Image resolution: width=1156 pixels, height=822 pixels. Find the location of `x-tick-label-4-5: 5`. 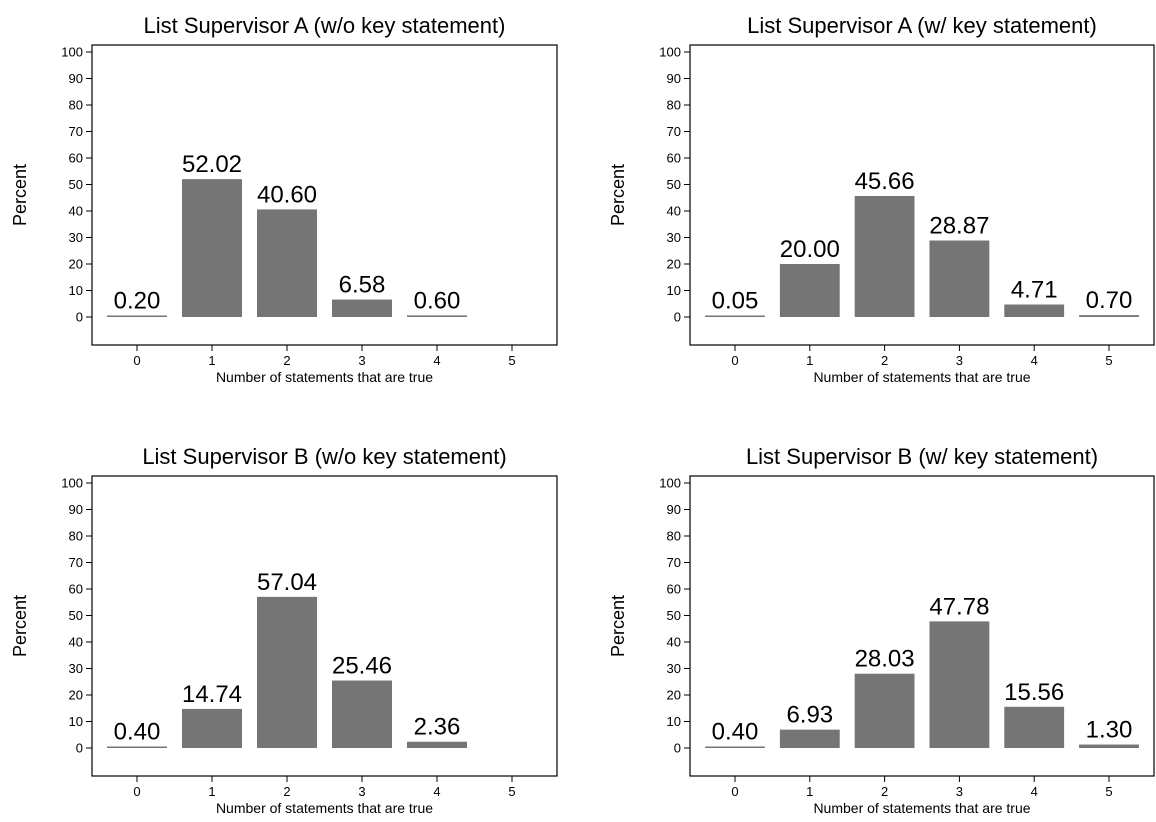

x-tick-label-4-5: 5 is located at coordinates (1108, 791).